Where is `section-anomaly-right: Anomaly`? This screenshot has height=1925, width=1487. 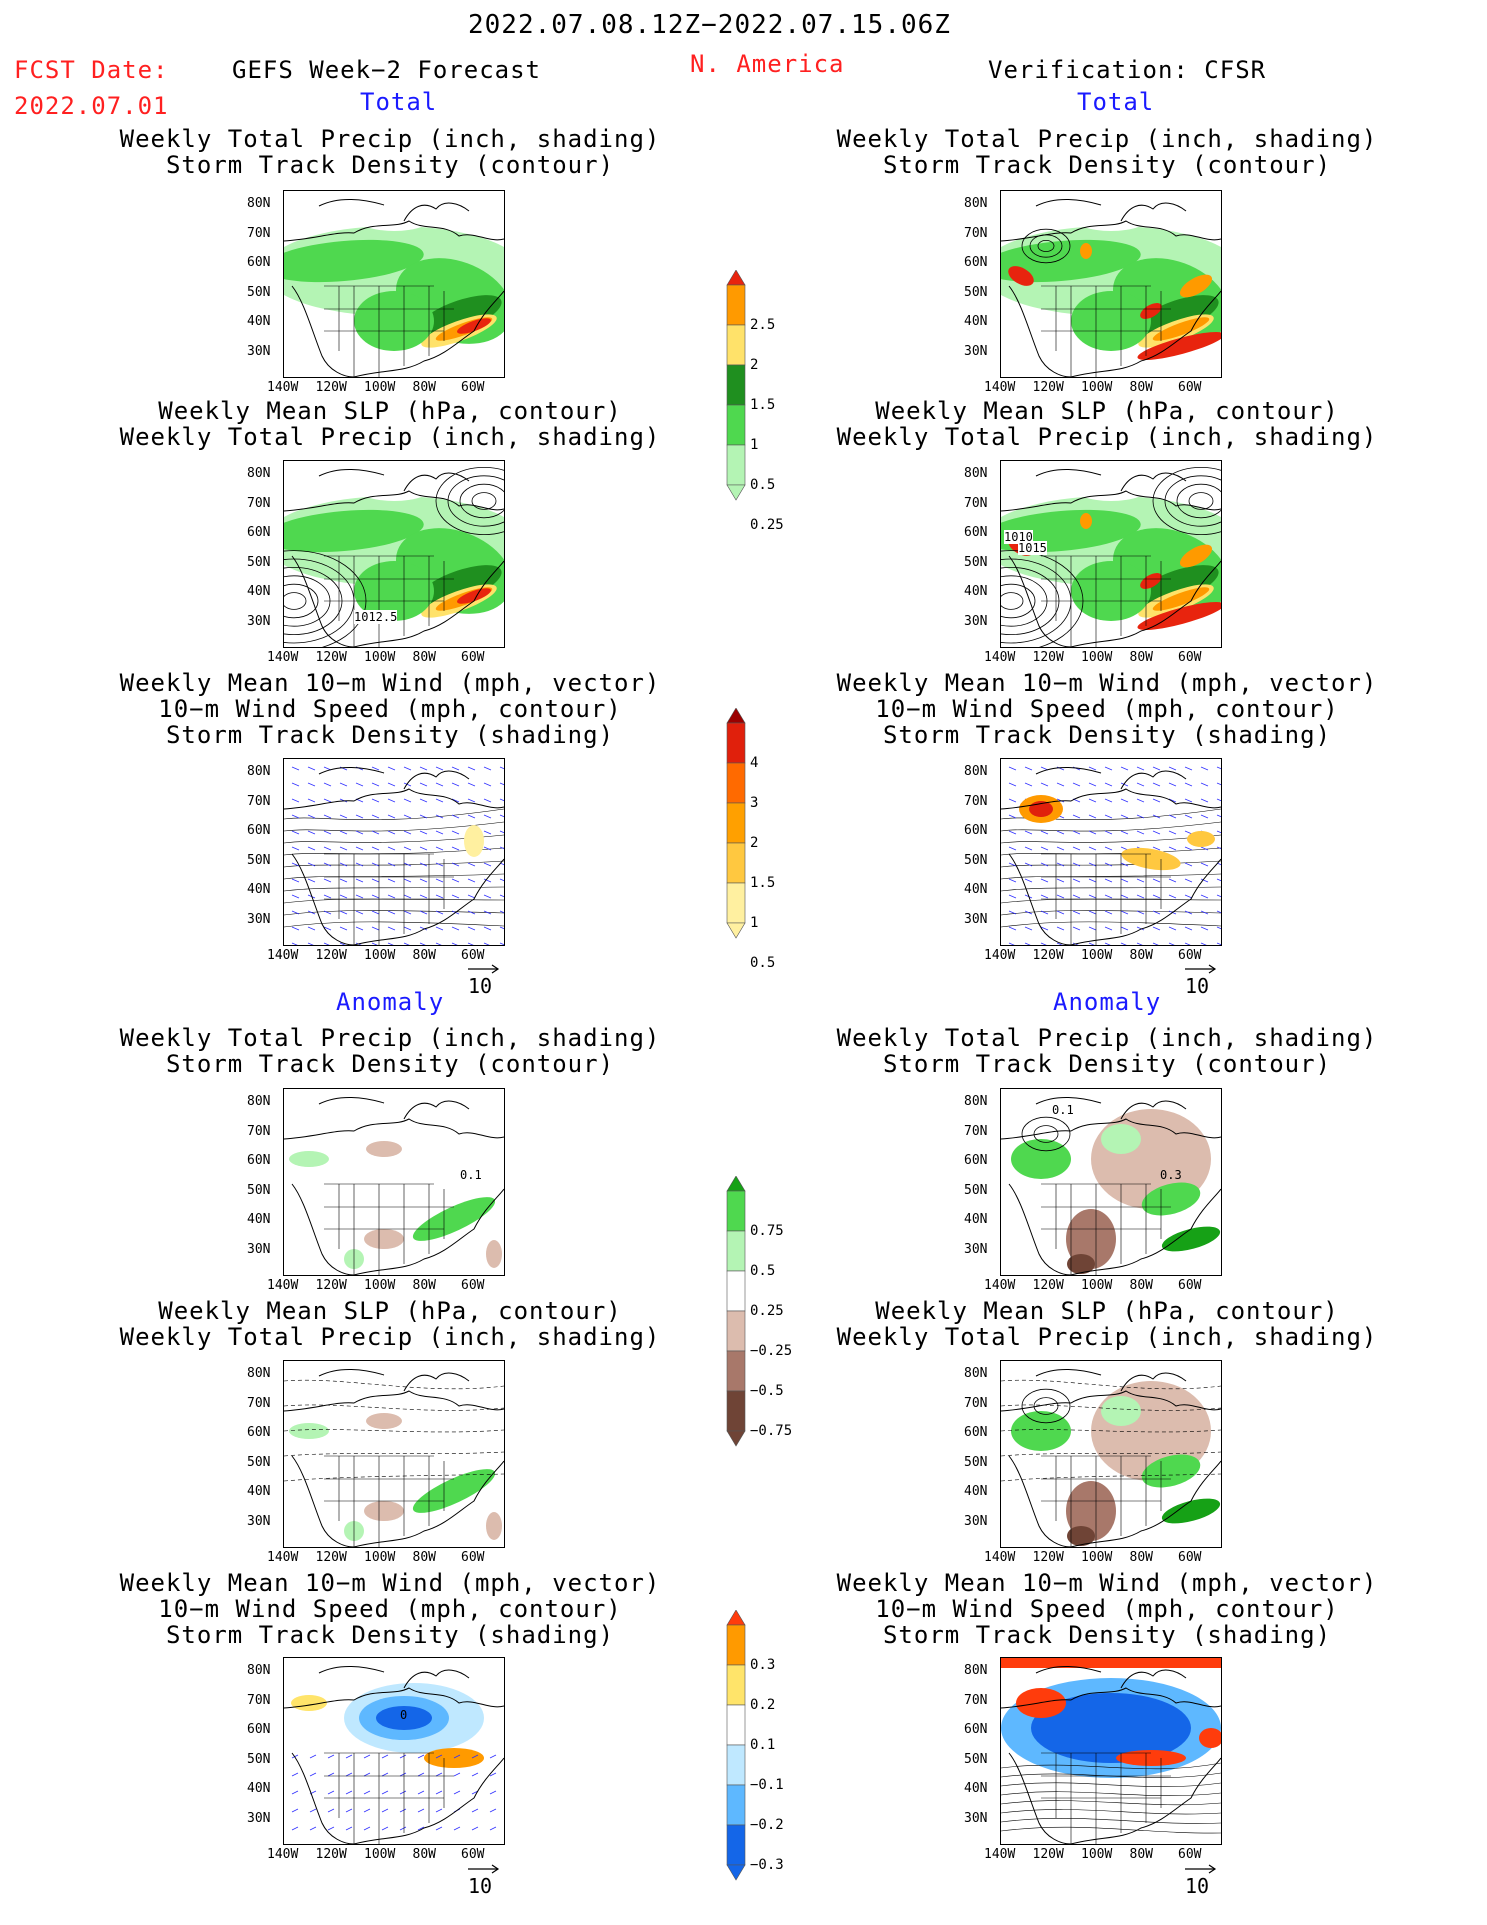 section-anomaly-right: Anomaly is located at coordinates (1107, 1002).